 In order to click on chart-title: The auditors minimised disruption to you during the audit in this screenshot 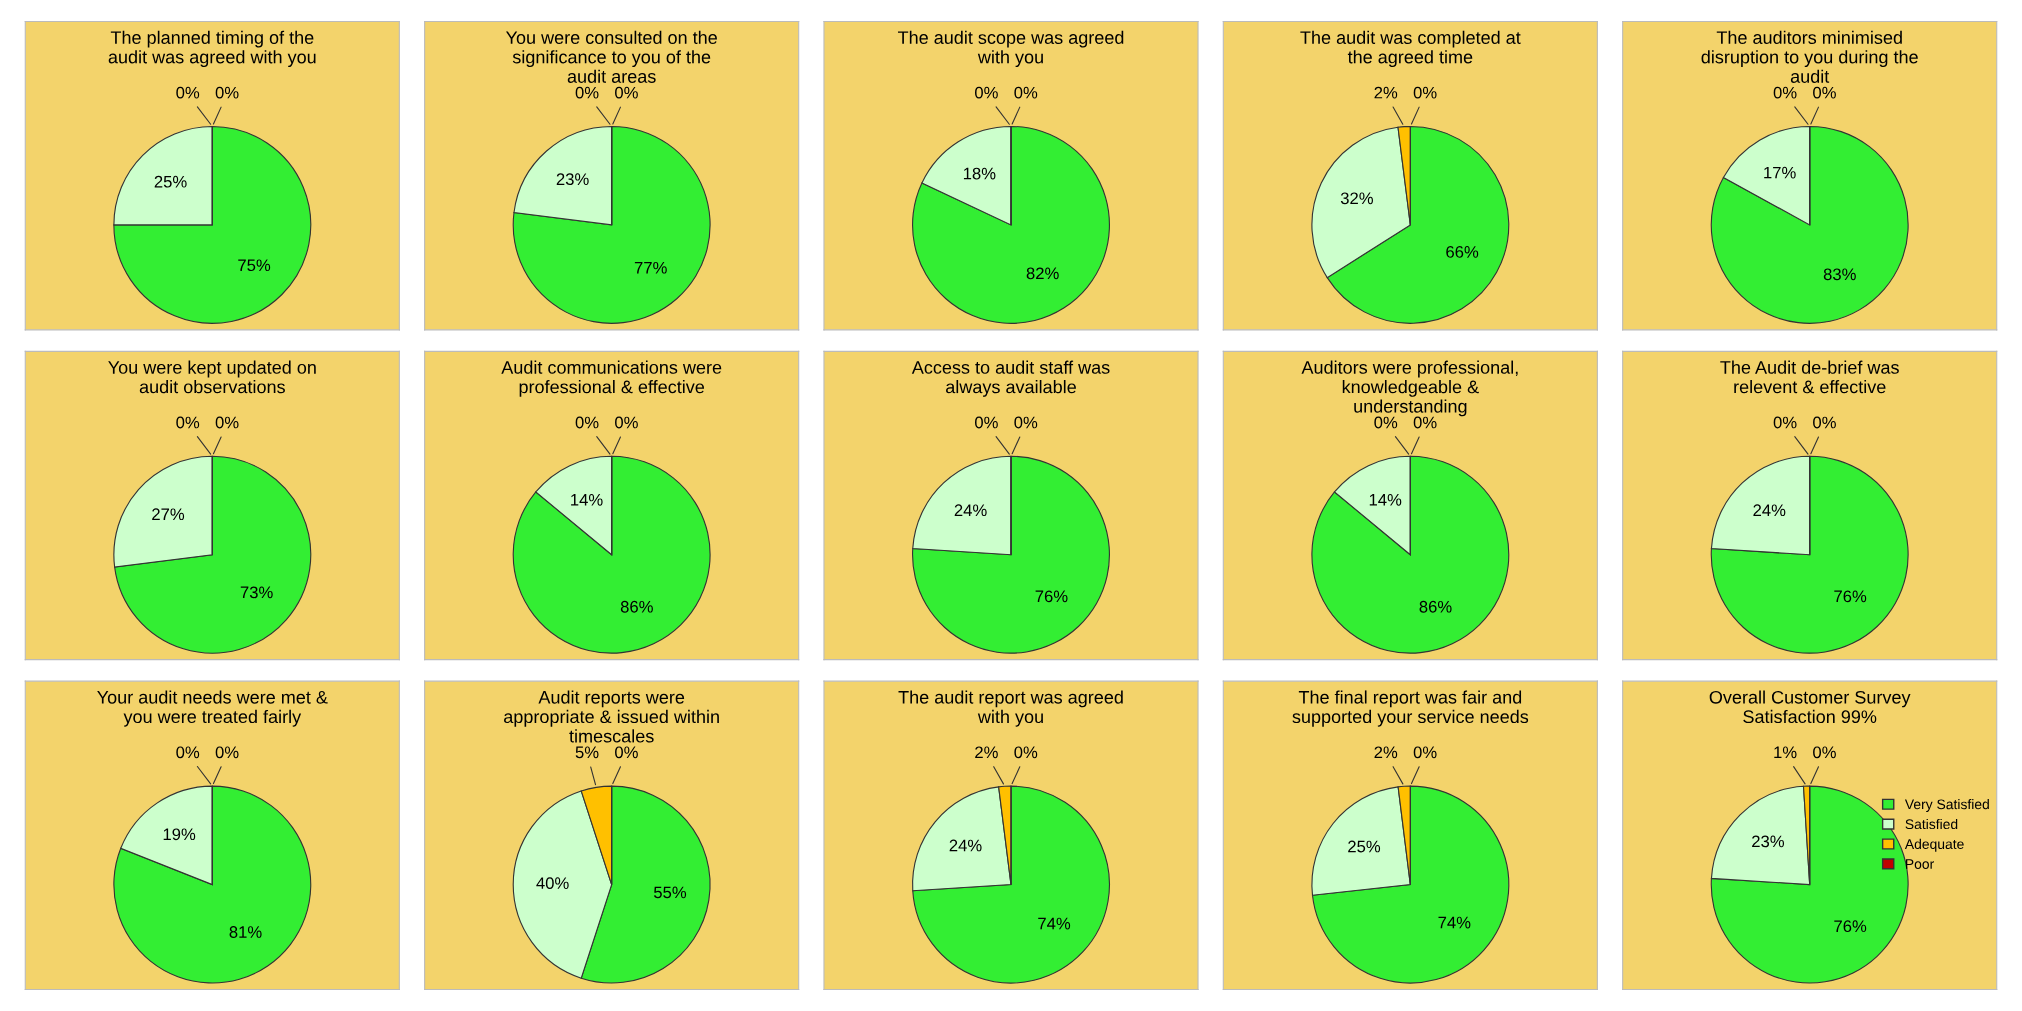, I will do `click(1809, 56)`.